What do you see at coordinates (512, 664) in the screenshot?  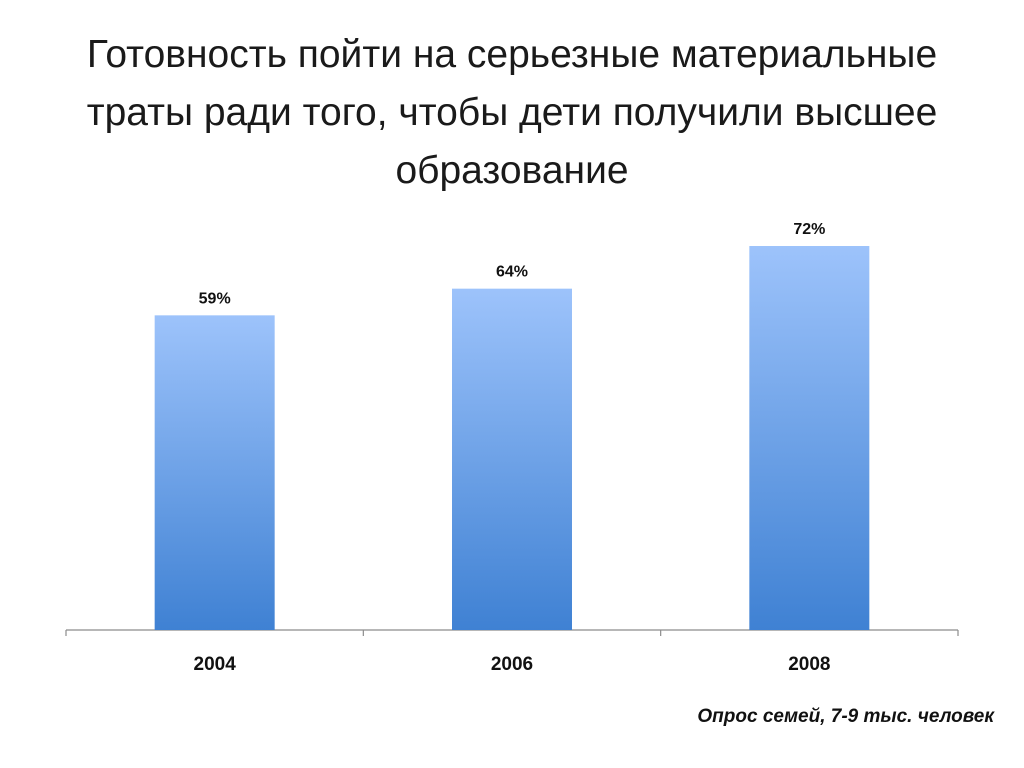 I see `x-tick-label-2006: 2006` at bounding box center [512, 664].